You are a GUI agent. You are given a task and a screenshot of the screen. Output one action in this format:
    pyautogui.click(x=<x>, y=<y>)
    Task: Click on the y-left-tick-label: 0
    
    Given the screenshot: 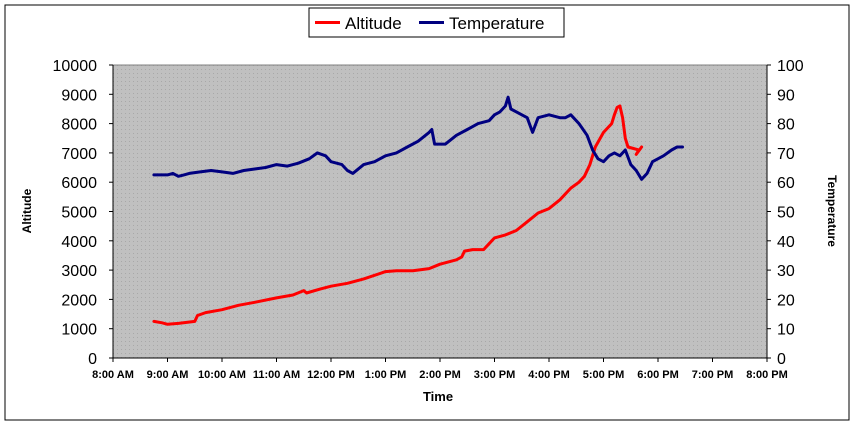 What is the action you would take?
    pyautogui.click(x=92, y=359)
    